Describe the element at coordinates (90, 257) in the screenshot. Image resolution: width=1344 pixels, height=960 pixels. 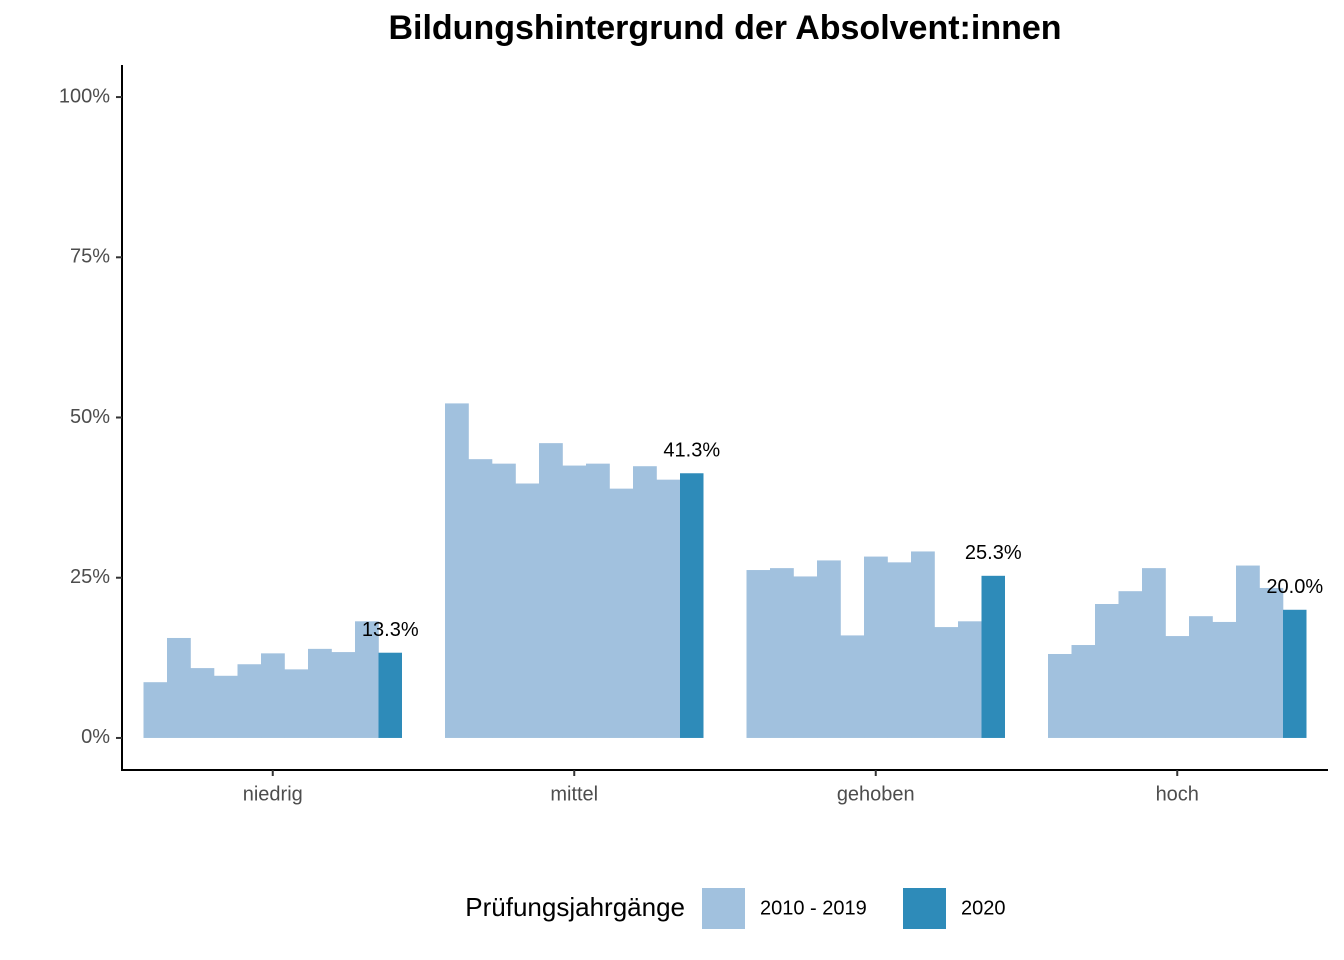
I see `y-tick-label: 75%` at that location.